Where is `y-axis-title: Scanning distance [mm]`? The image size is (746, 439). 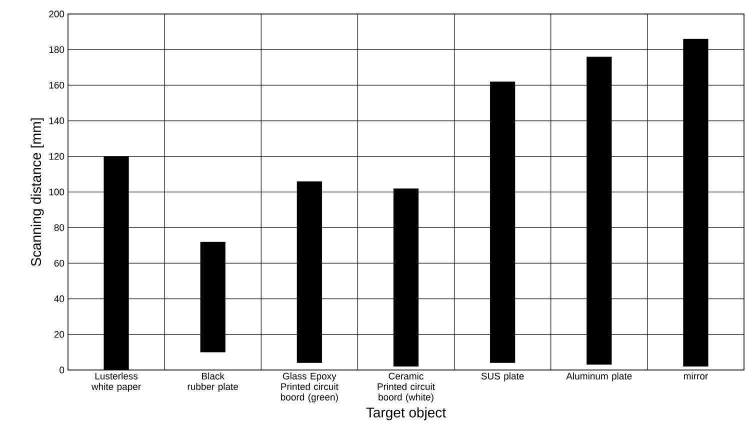
y-axis-title: Scanning distance [mm] is located at coordinates (37, 192).